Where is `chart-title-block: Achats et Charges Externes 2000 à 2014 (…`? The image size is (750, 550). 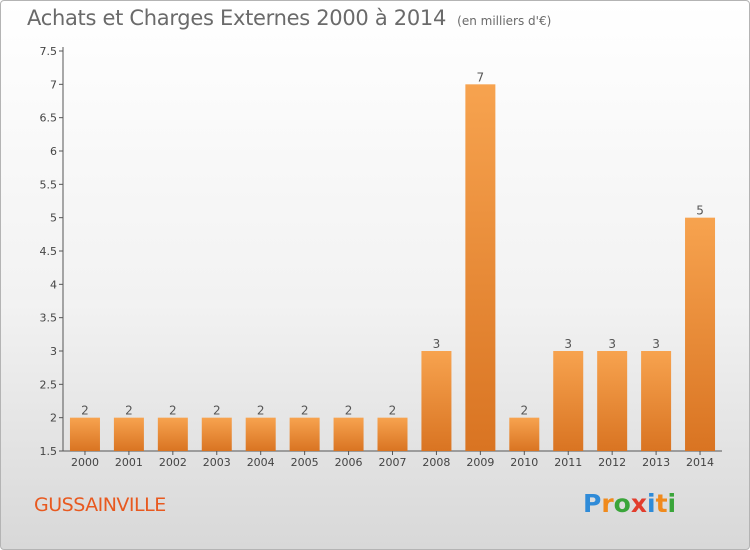 chart-title-block: Achats et Charges Externes 2000 à 2014 (… is located at coordinates (289, 18).